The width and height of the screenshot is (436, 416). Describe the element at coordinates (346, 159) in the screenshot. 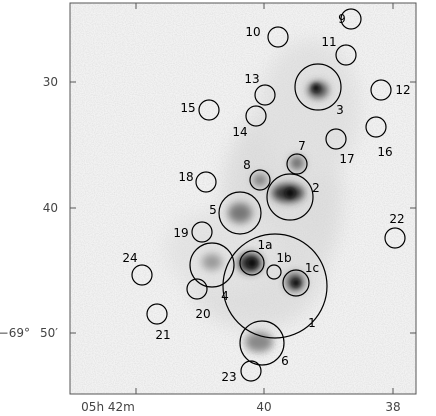

I see `region-label-17: 17` at that location.